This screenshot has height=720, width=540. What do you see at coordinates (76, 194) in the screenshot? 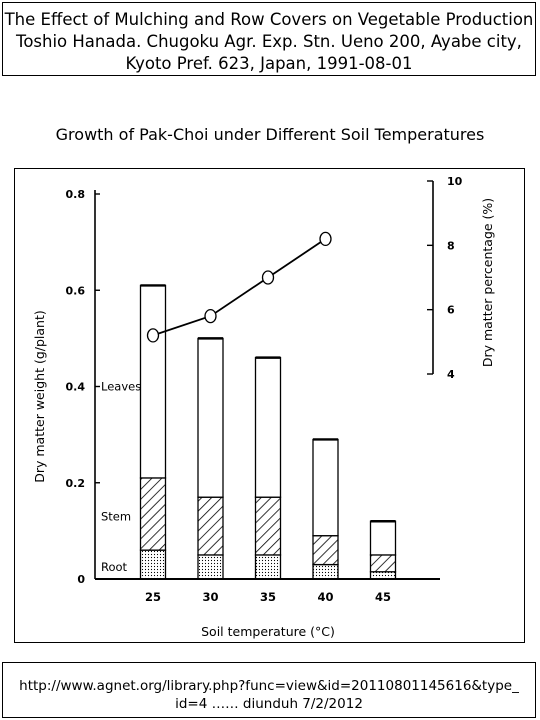
I see `y-tick-label: 0.8` at bounding box center [76, 194].